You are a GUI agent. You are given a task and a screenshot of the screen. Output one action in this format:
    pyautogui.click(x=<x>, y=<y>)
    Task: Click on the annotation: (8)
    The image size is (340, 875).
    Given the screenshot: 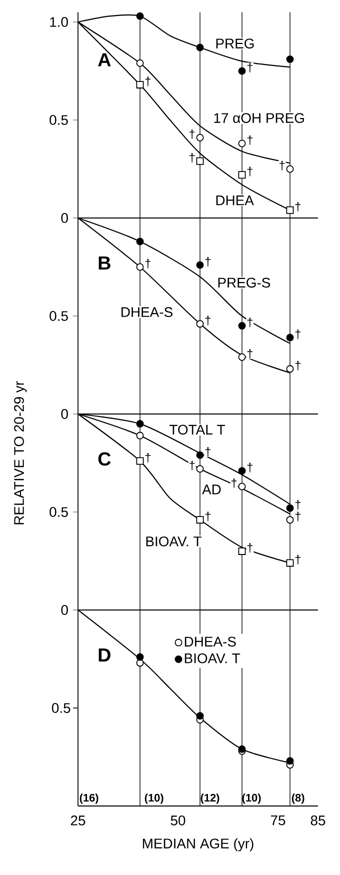 What is the action you would take?
    pyautogui.click(x=298, y=799)
    